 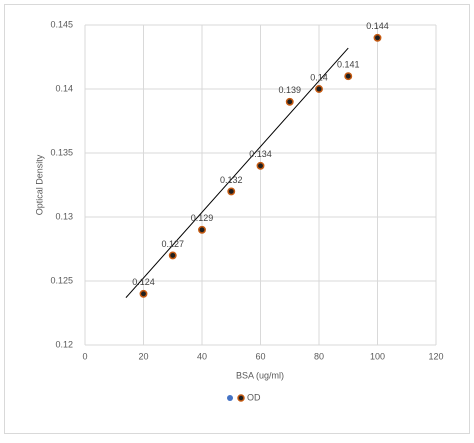 I want to click on y-tick-label: 0.13, so click(x=64, y=216).